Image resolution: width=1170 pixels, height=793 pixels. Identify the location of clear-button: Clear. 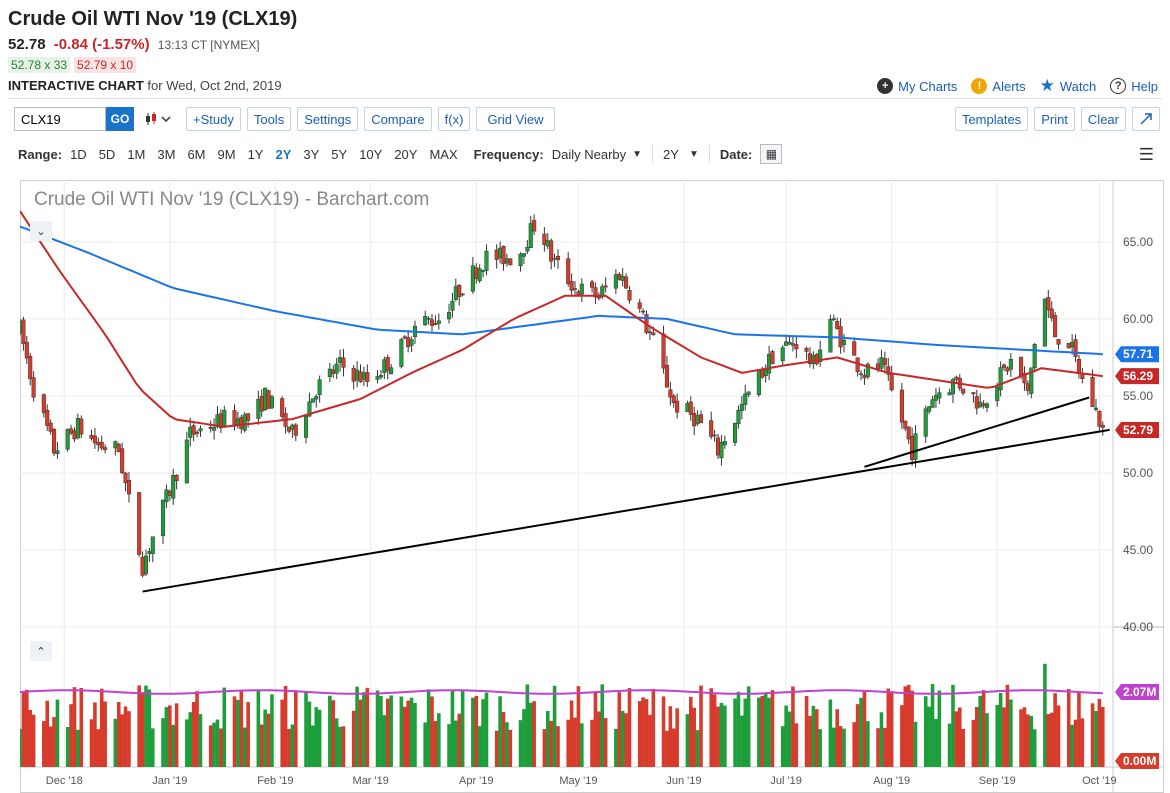
(1103, 119).